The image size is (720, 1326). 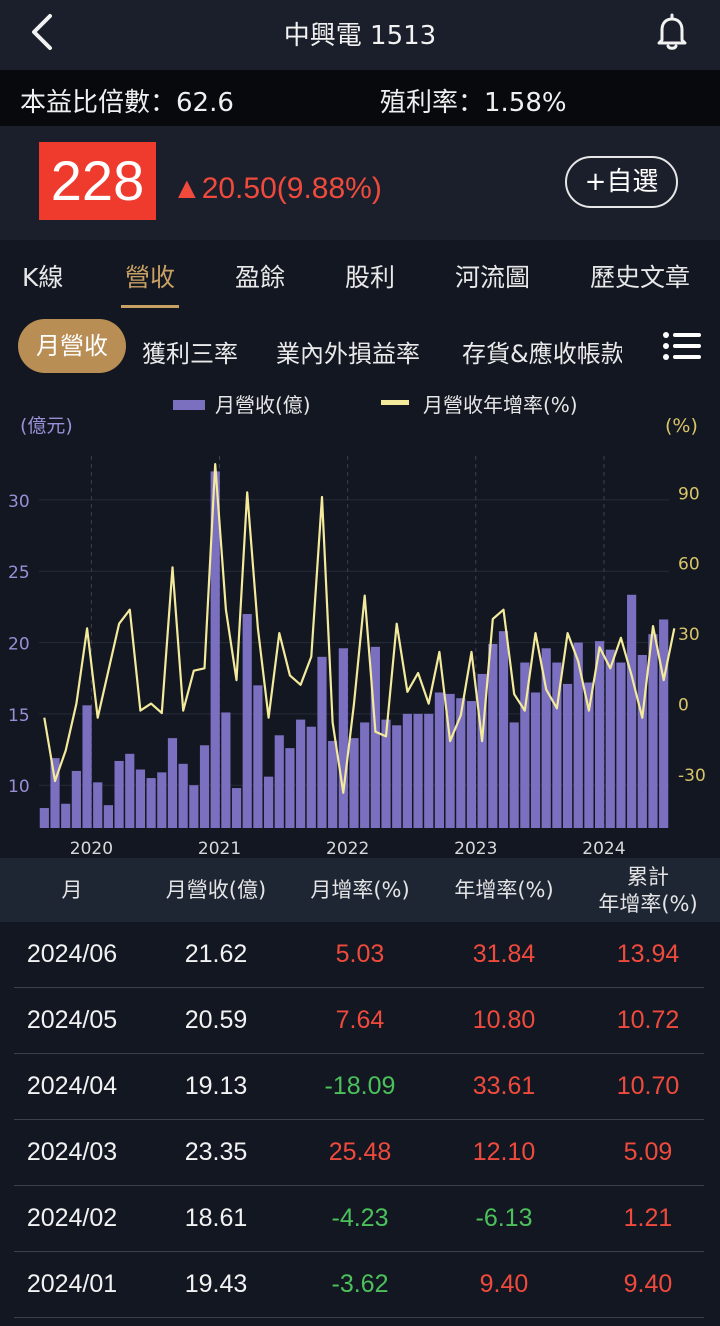 What do you see at coordinates (500, 405) in the screenshot?
I see `legend-label-yoy: 月營收年增率(%)` at bounding box center [500, 405].